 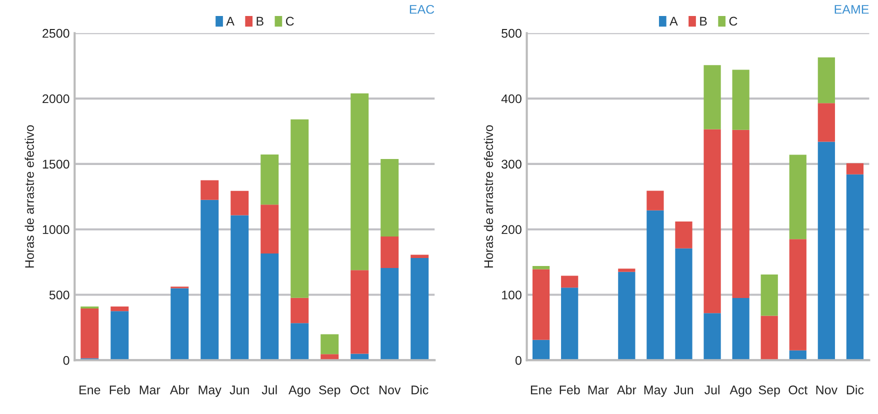 What do you see at coordinates (851, 9) in the screenshot?
I see `chart-title: EAME` at bounding box center [851, 9].